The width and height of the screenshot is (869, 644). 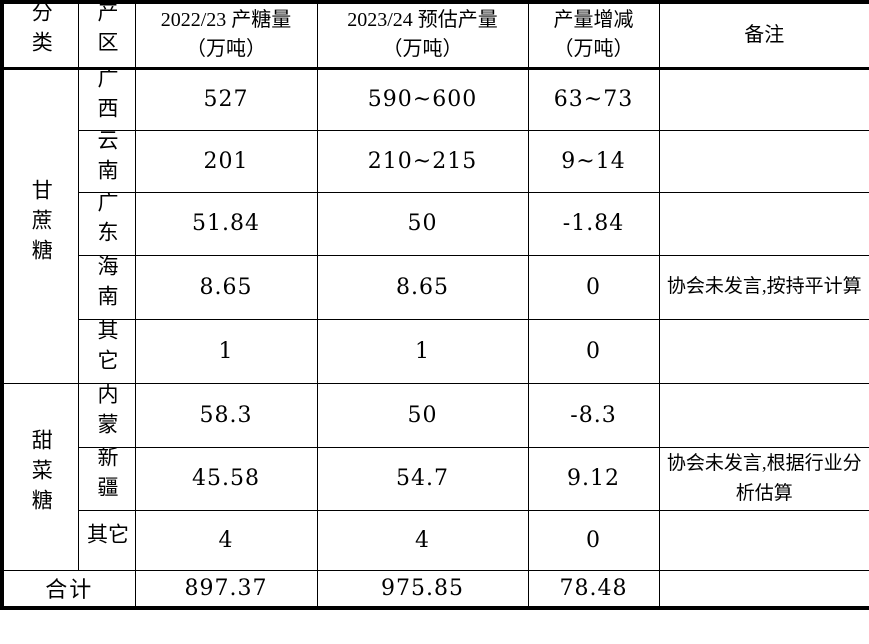 I want to click on table-row: 海南 8.65 8.65 0 协会未发言,按持平计算, so click(x=435, y=287).